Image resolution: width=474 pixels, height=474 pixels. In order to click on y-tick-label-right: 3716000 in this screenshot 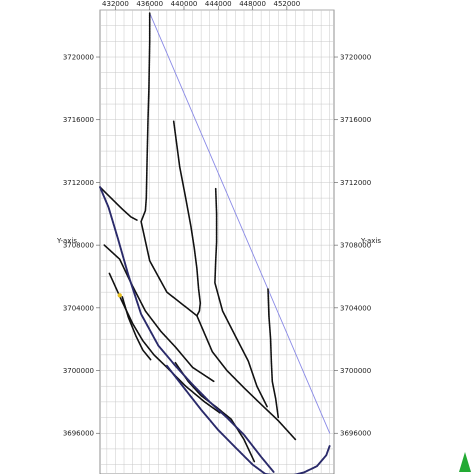, I will do `click(355, 120)`.